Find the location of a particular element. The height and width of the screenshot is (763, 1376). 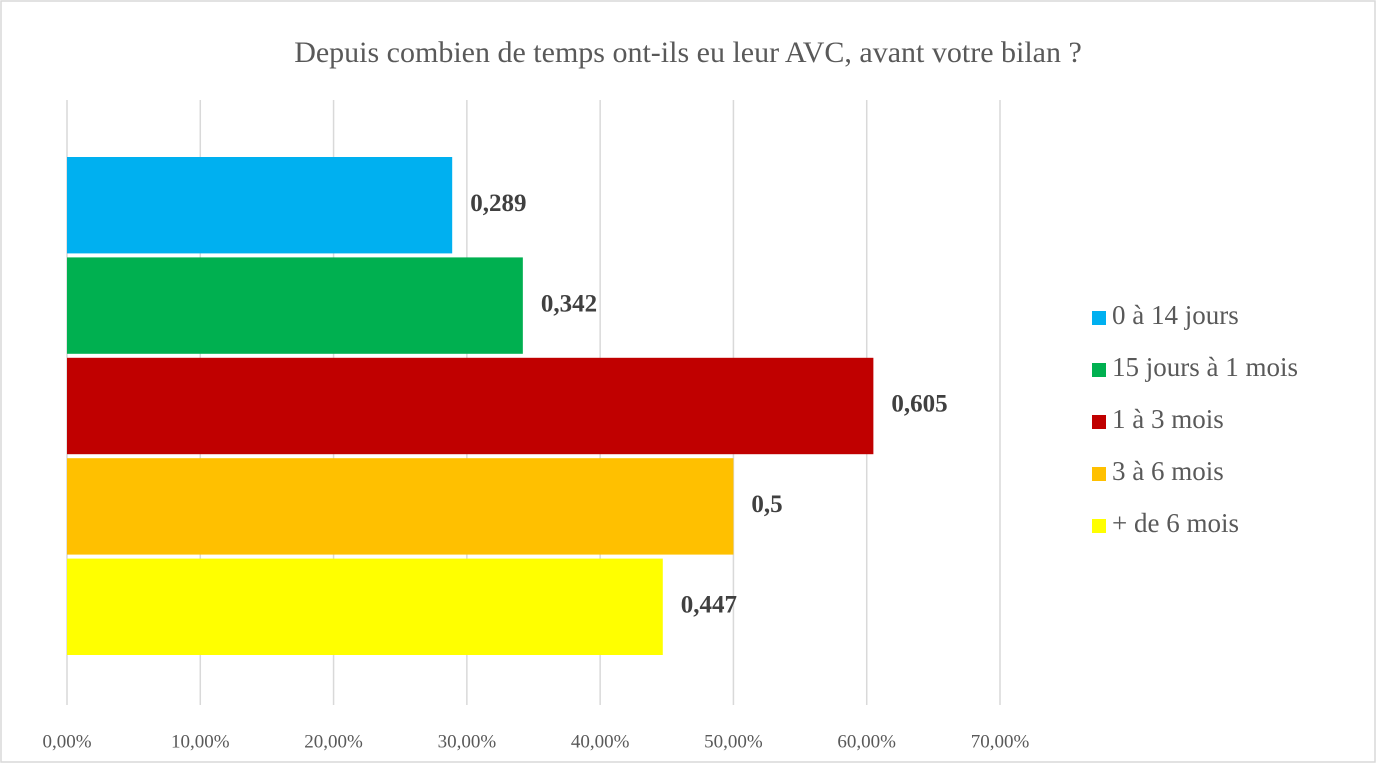

legend-label: 3 à 6 mois is located at coordinates (1168, 471).